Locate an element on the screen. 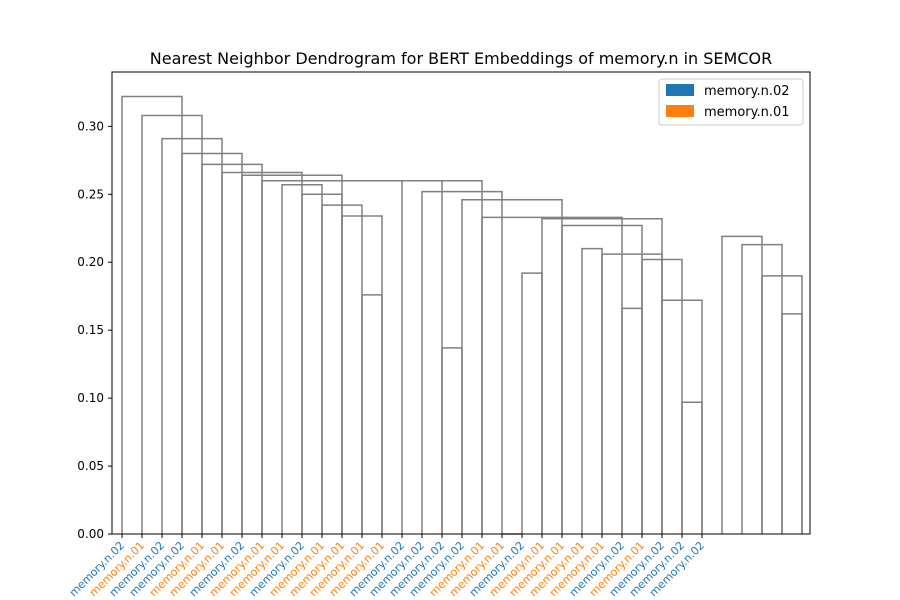 The height and width of the screenshot is (600, 900). y-tick-label: 0.25 is located at coordinates (90, 194).